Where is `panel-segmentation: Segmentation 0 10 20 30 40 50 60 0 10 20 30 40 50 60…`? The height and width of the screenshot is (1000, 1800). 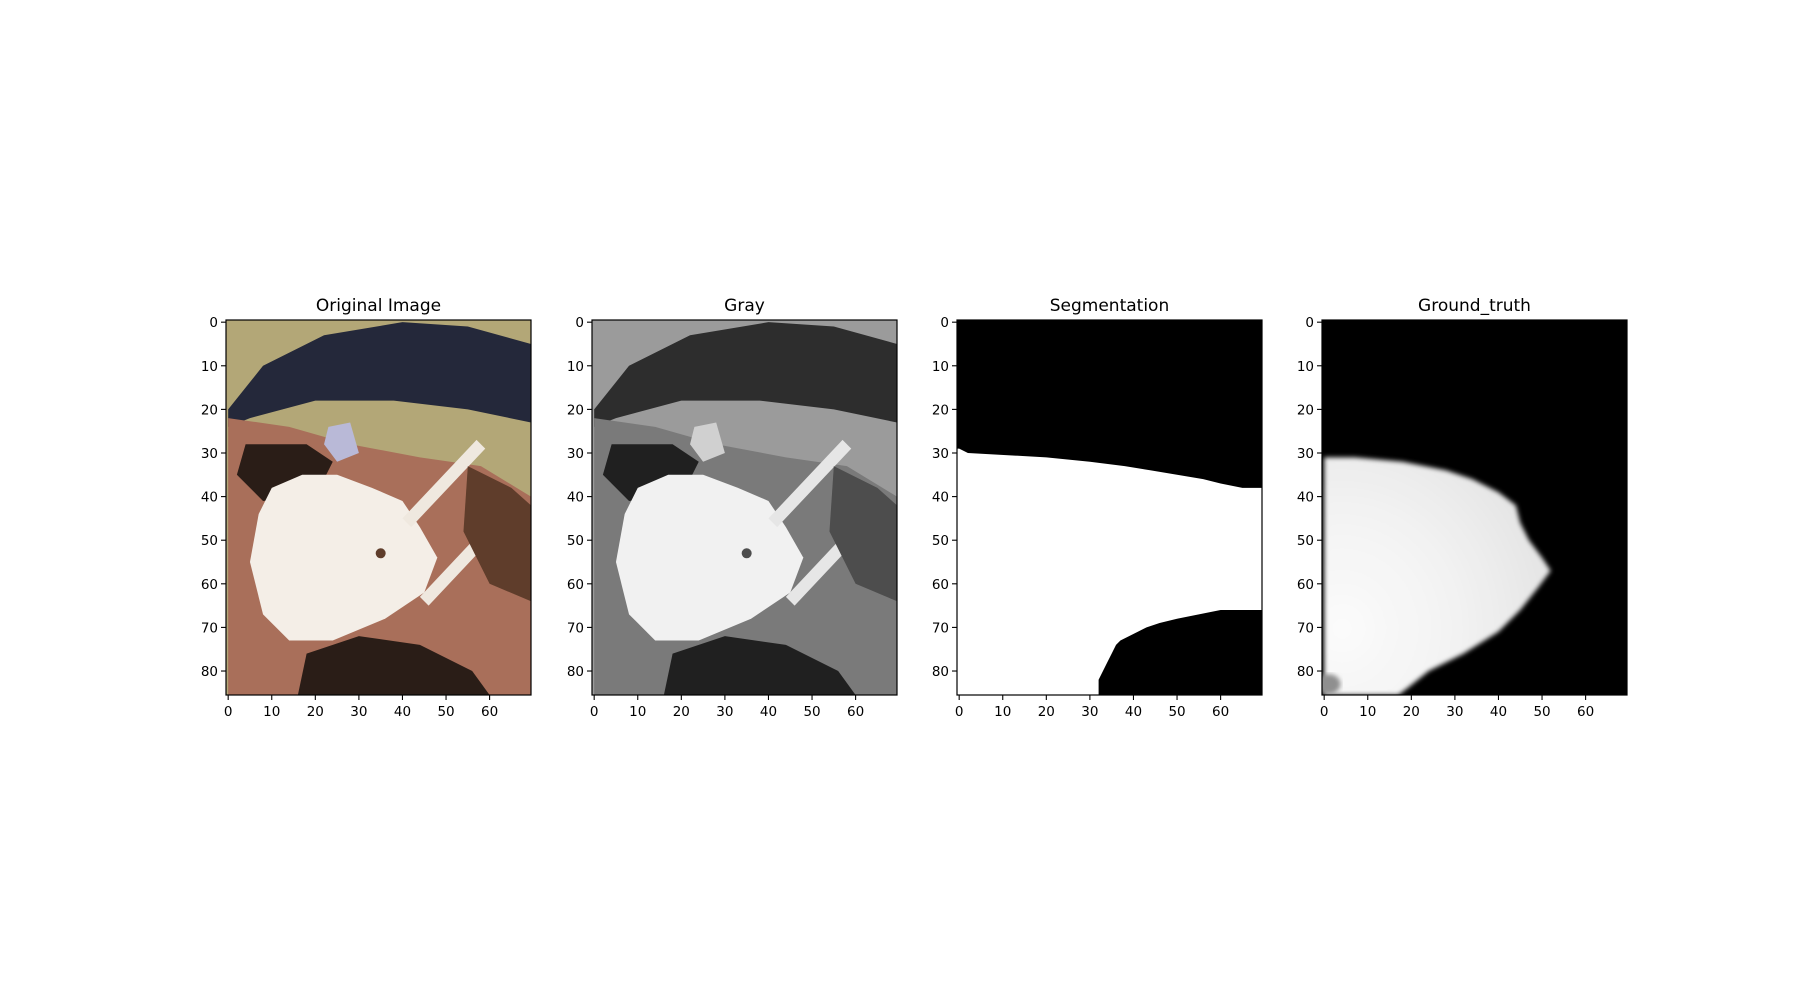
panel-segmentation: Segmentation 0 10 20 30 40 50 60 0 10 20 30 40 50 60… is located at coordinates (1097, 508).